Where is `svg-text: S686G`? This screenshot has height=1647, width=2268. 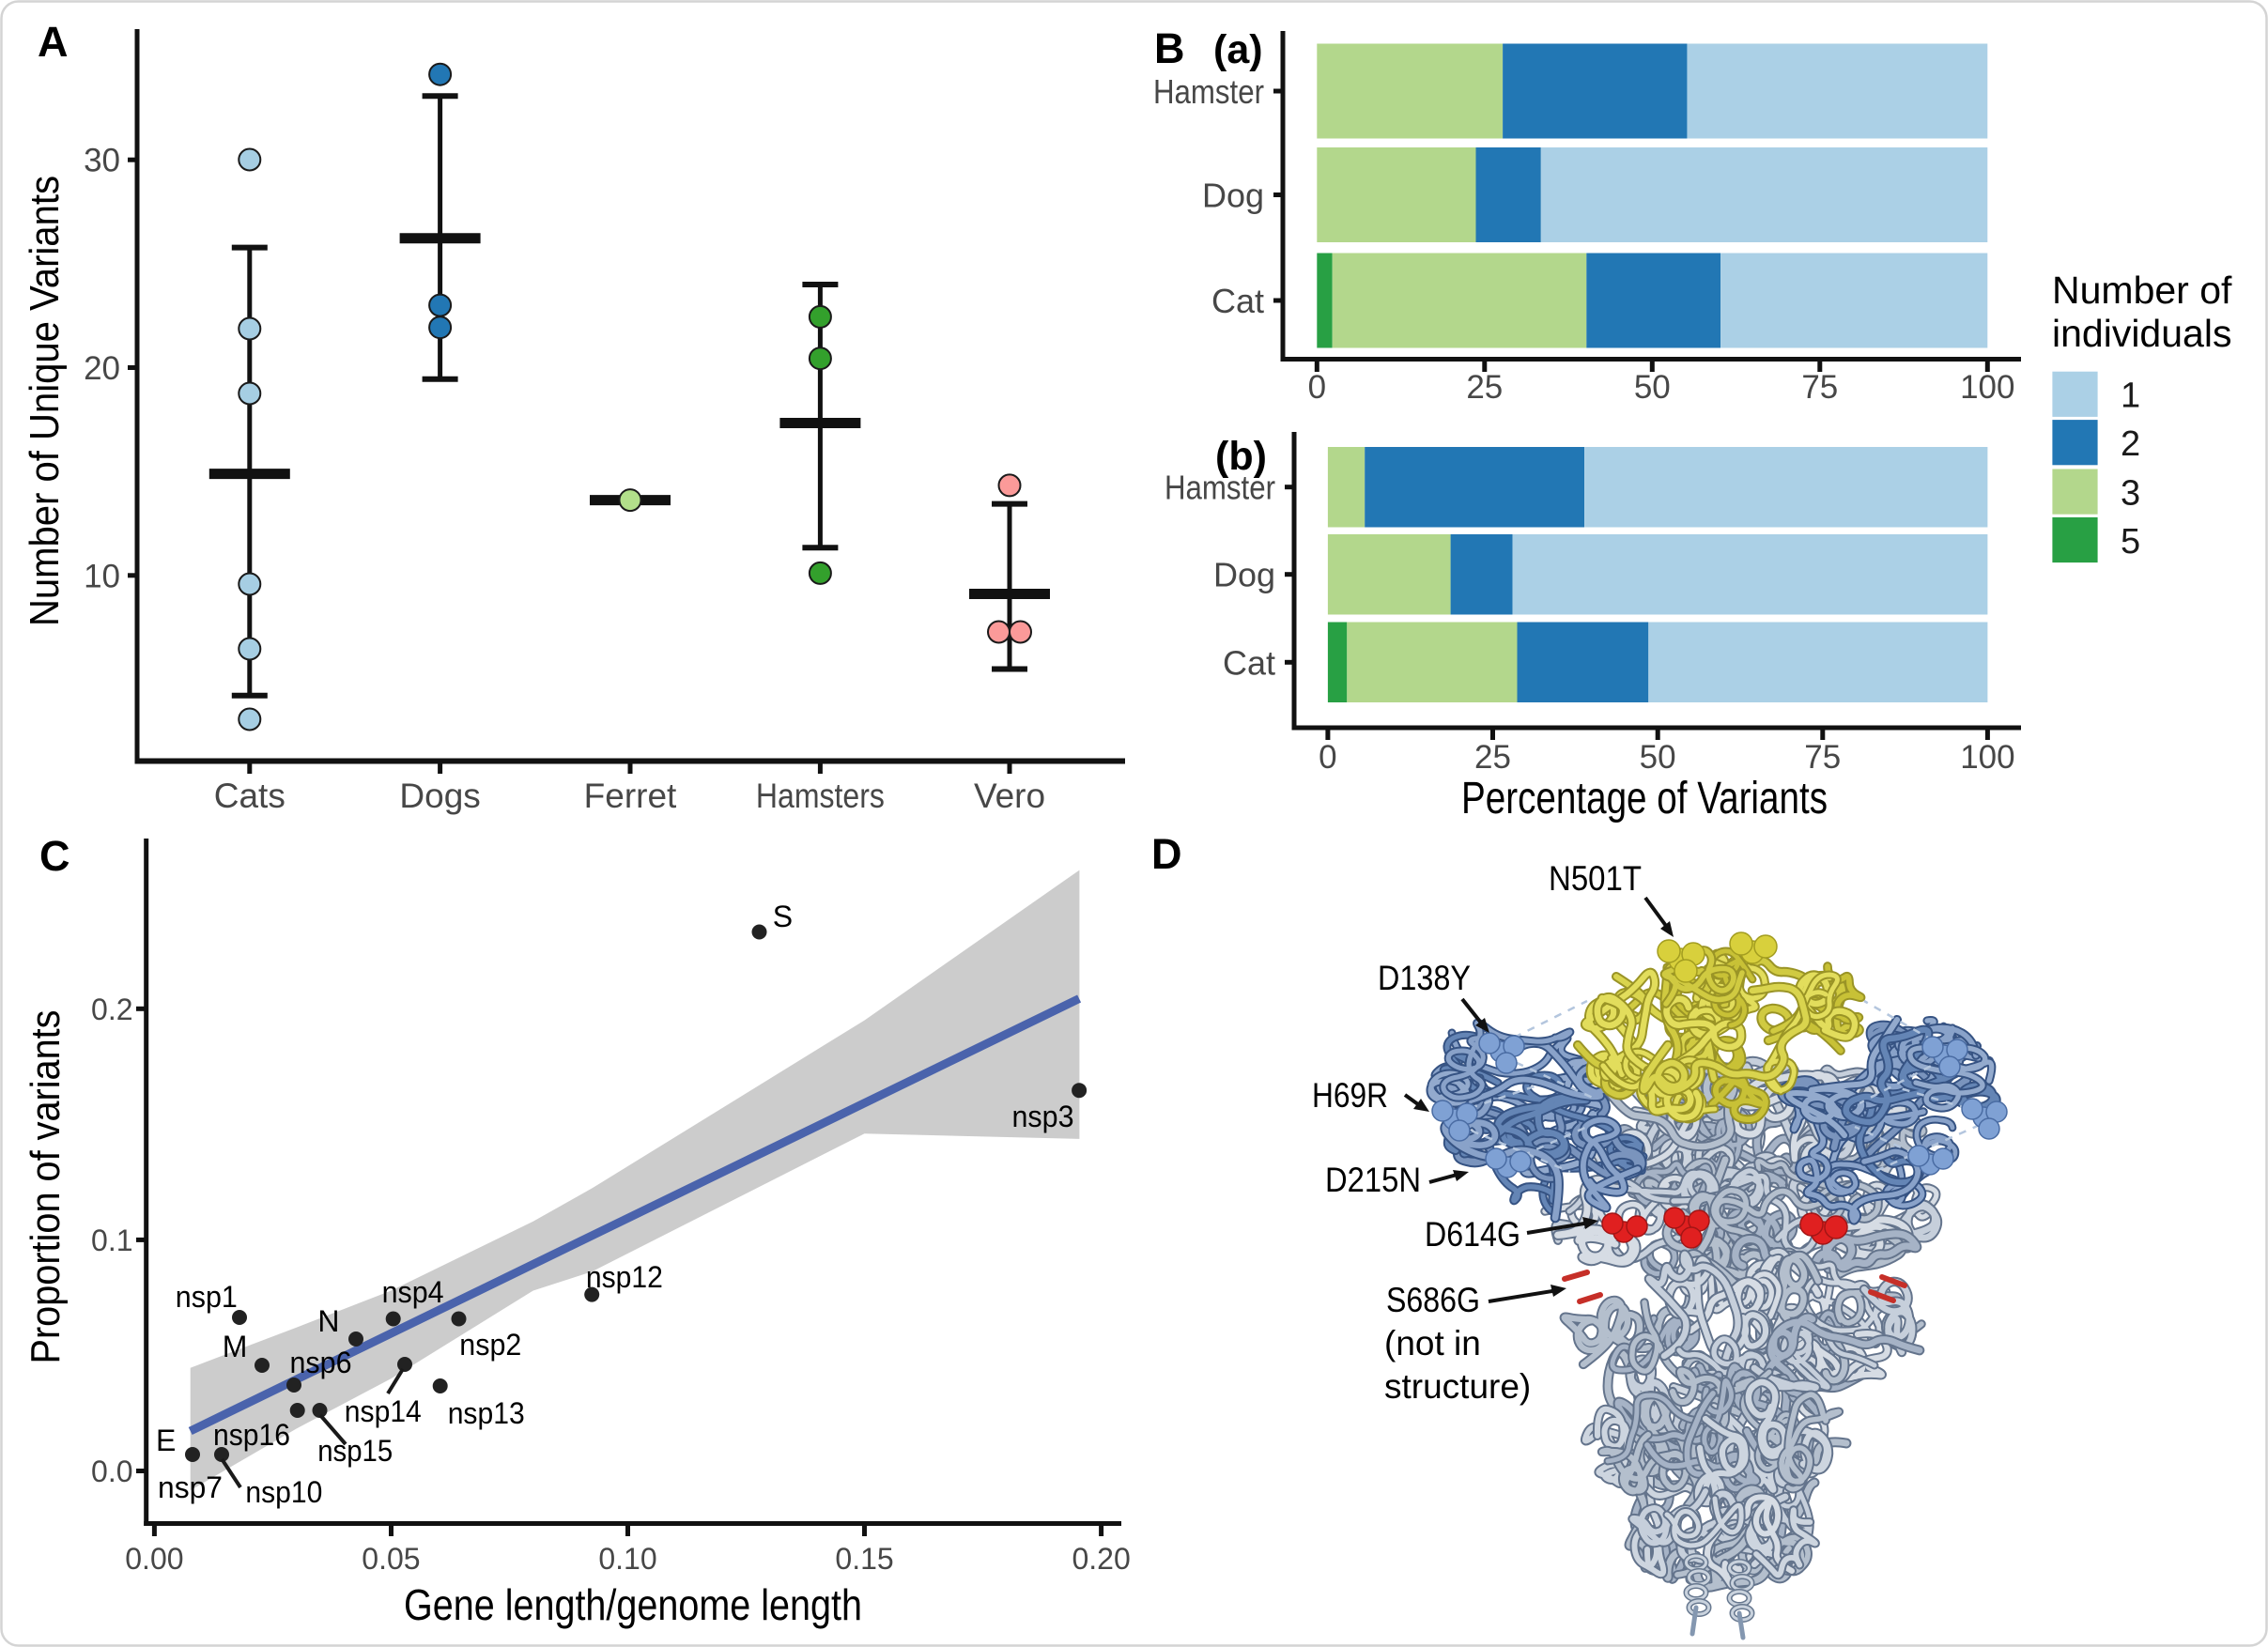
svg-text: S686G is located at coordinates (1433, 1300).